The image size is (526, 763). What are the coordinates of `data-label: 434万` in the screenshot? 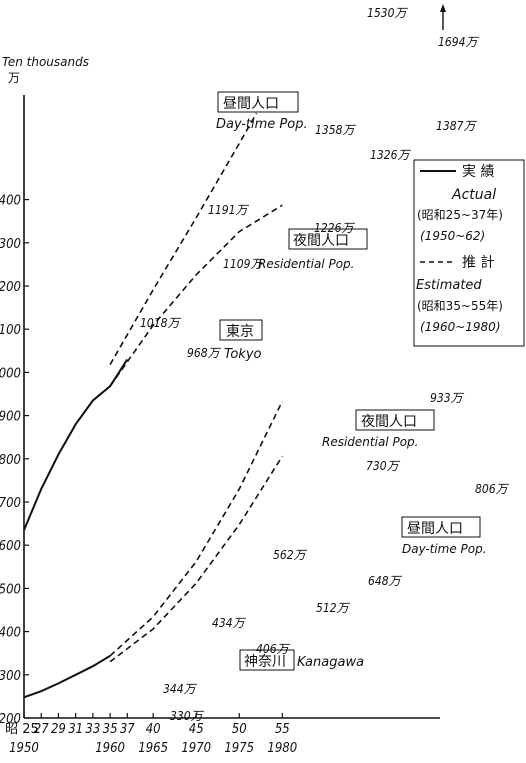 It's located at (229, 623).